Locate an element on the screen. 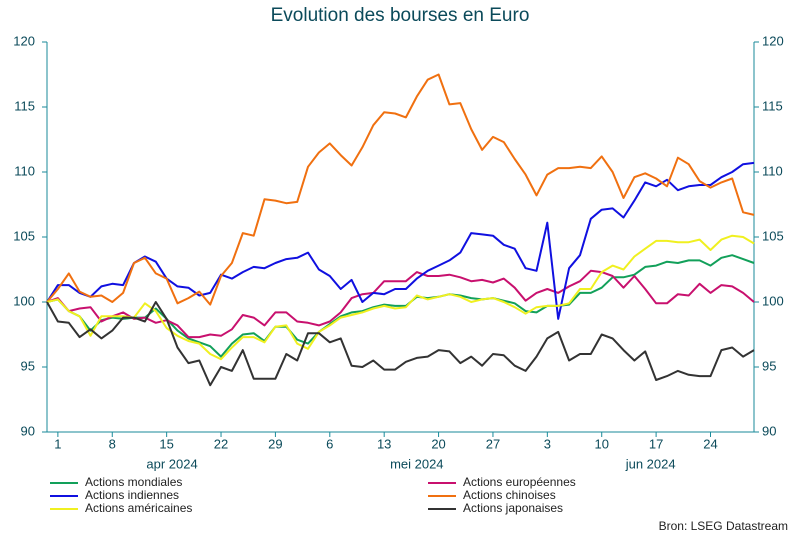  x-tick-label: 8 is located at coordinates (112, 443).